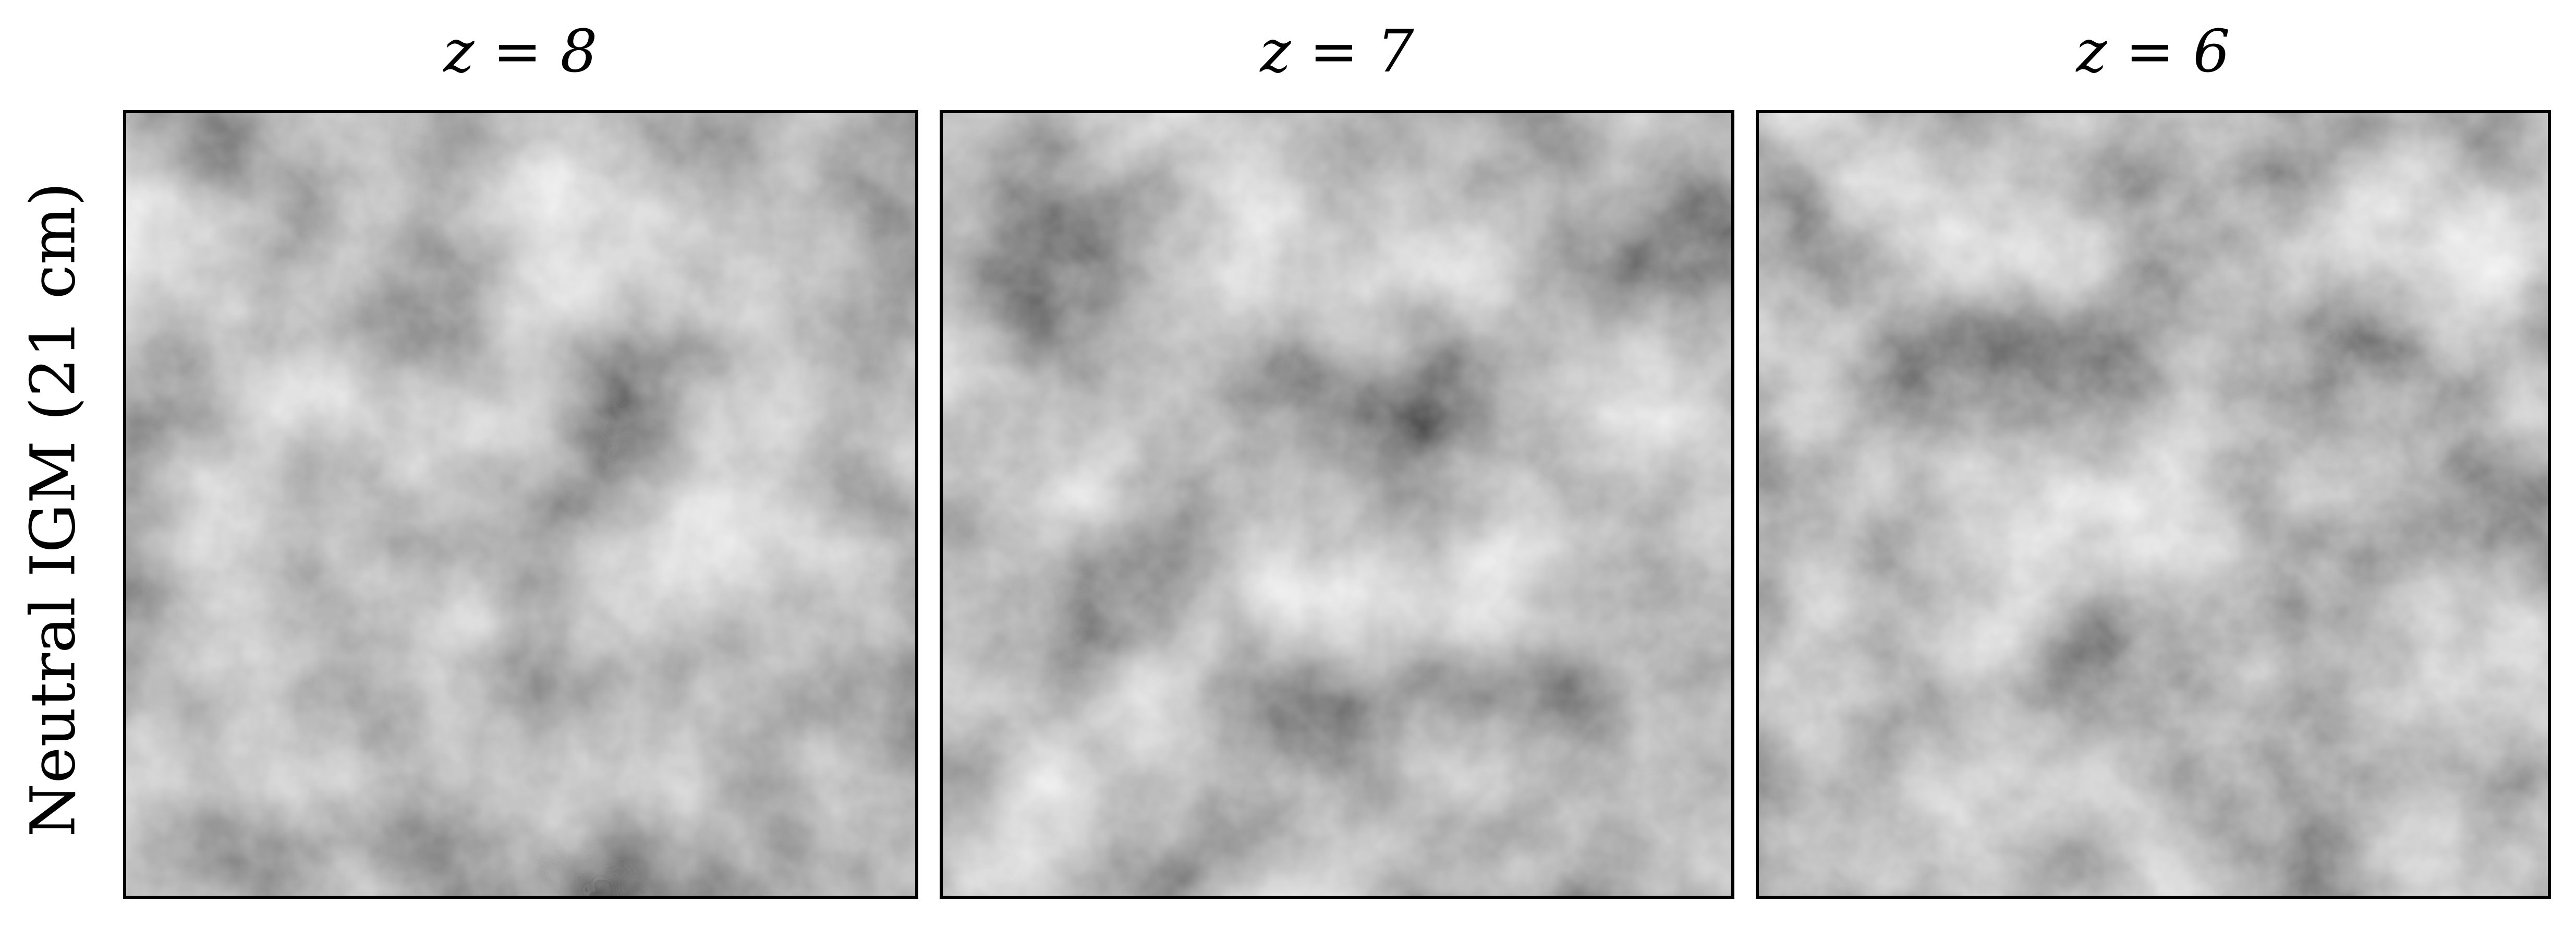 The height and width of the screenshot is (926, 2576). Describe the element at coordinates (2152, 52) in the screenshot. I see `panel-title: z = 6` at that location.